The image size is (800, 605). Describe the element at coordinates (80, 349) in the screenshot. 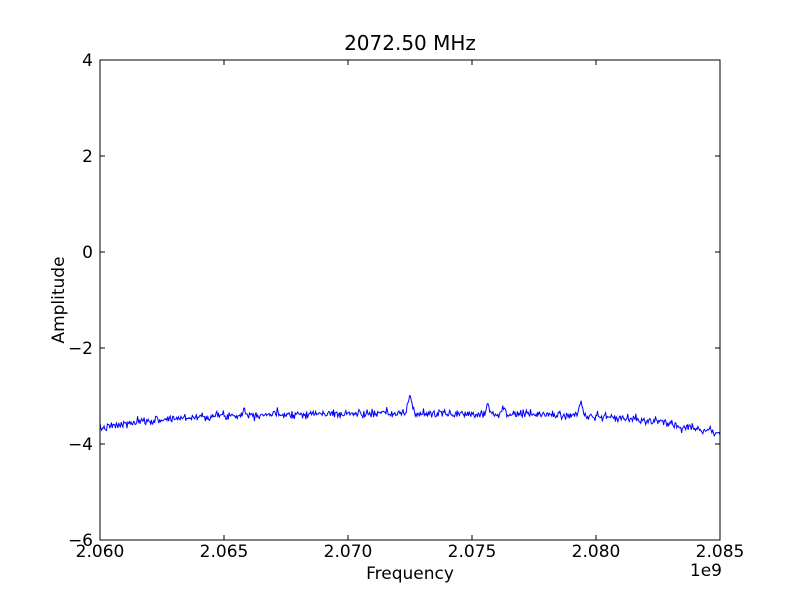

I see `y-tick-label: −2` at that location.